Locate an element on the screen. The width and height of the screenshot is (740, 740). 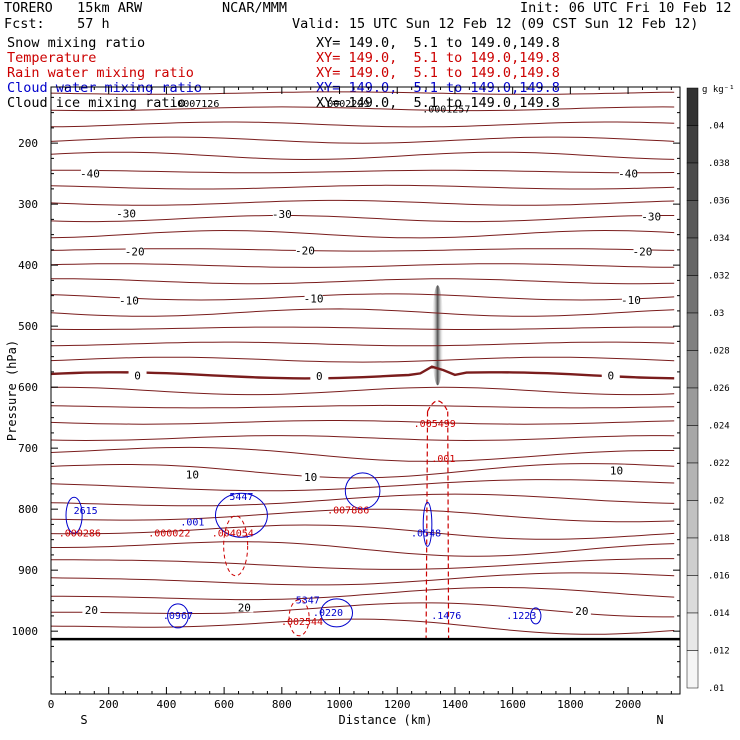
y-tick-label: 700 is located at coordinates (28, 448).